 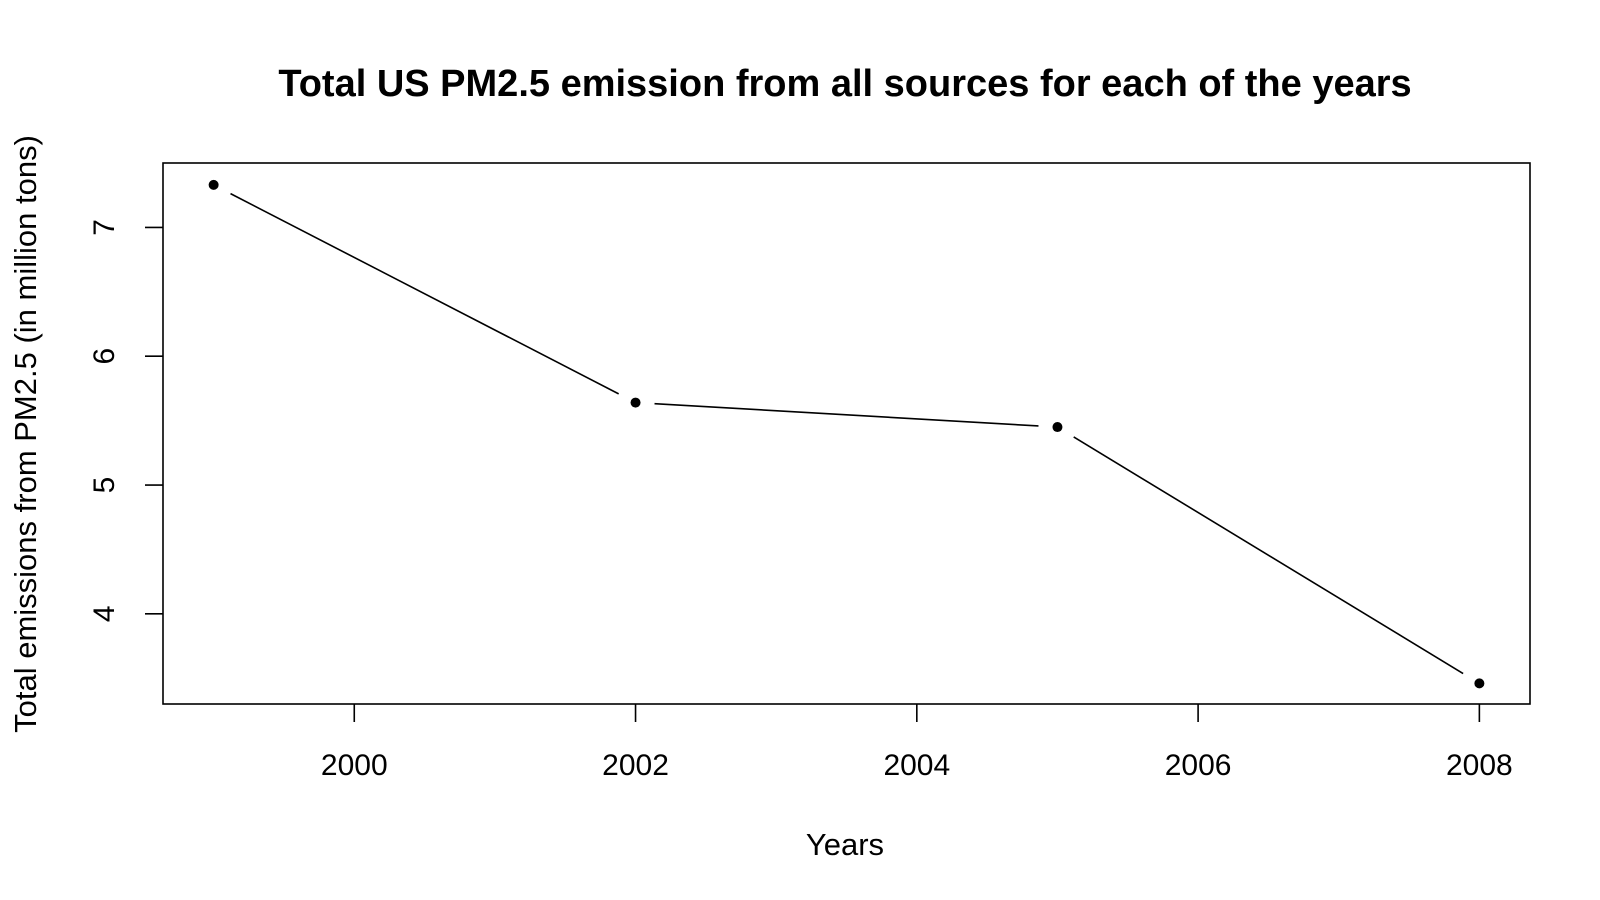 What do you see at coordinates (1479, 765) in the screenshot?
I see `x-tick-label: 2008` at bounding box center [1479, 765].